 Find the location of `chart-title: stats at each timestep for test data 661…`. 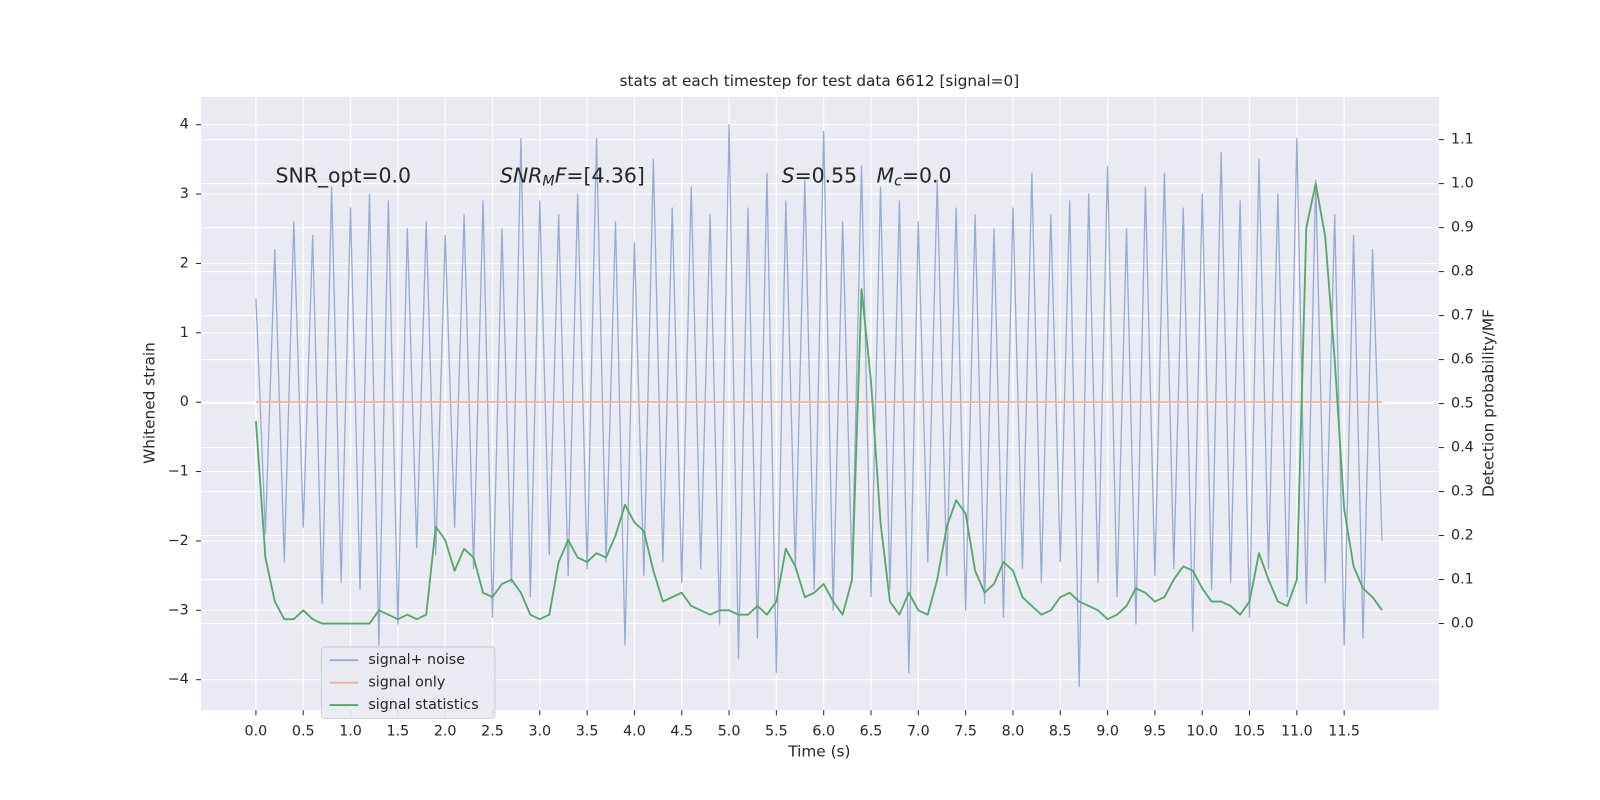

chart-title: stats at each timestep for test data 661… is located at coordinates (820, 81).